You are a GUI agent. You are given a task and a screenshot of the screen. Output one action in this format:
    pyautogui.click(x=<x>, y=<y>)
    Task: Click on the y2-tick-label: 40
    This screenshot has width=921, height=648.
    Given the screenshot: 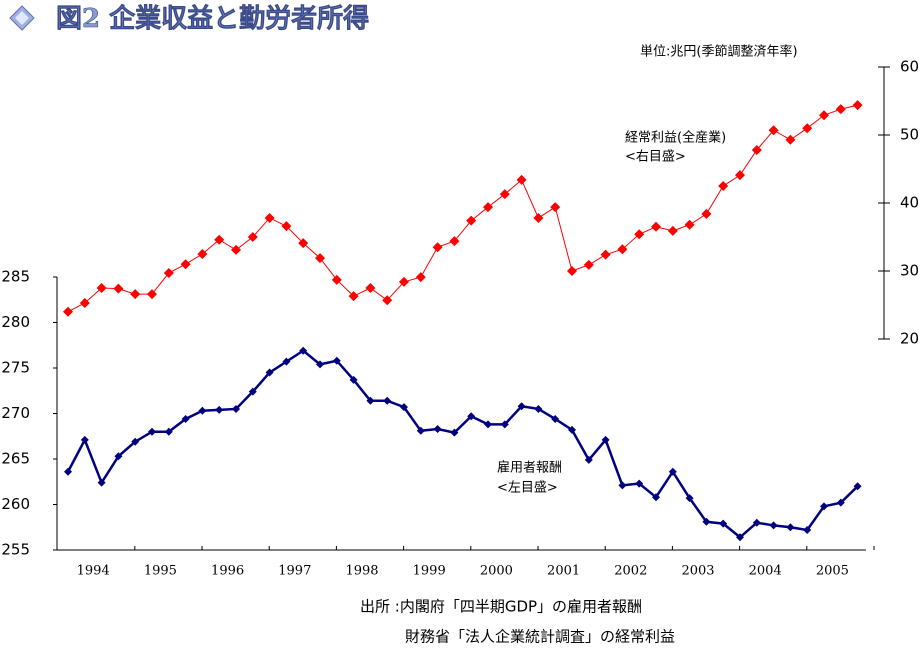 What is the action you would take?
    pyautogui.click(x=909, y=203)
    